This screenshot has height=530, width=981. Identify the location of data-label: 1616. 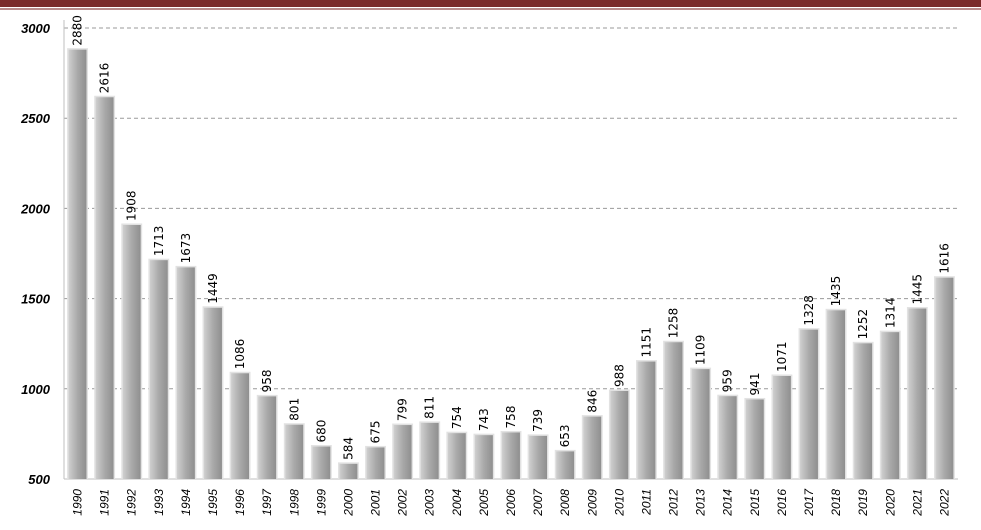
(944, 258).